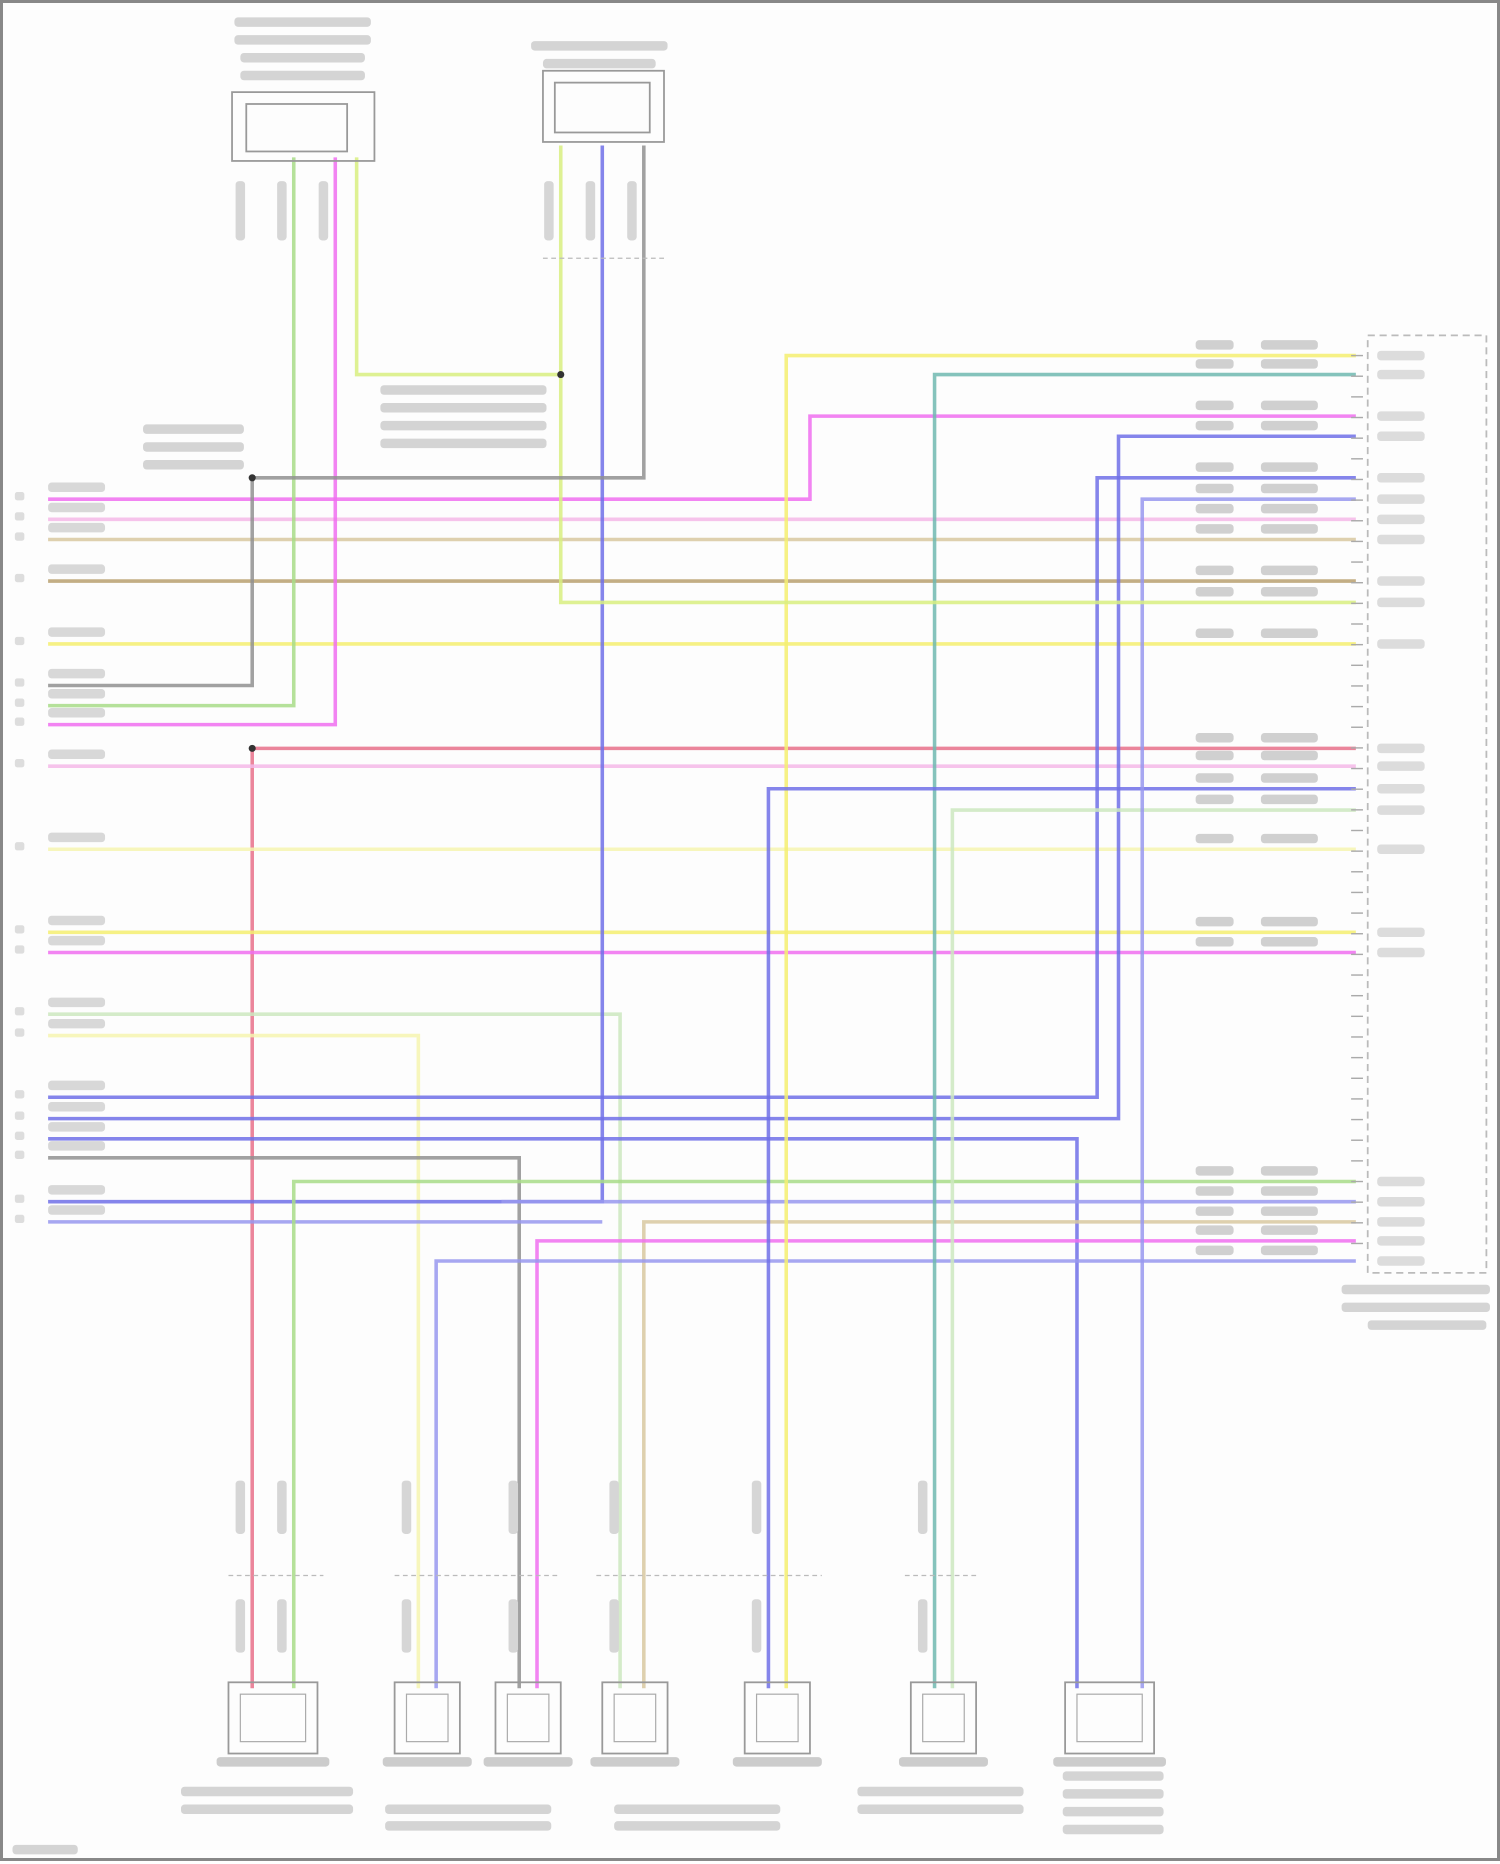 The width and height of the screenshot is (1500, 1864). I want to click on top-sensor-connector, so click(303, 126).